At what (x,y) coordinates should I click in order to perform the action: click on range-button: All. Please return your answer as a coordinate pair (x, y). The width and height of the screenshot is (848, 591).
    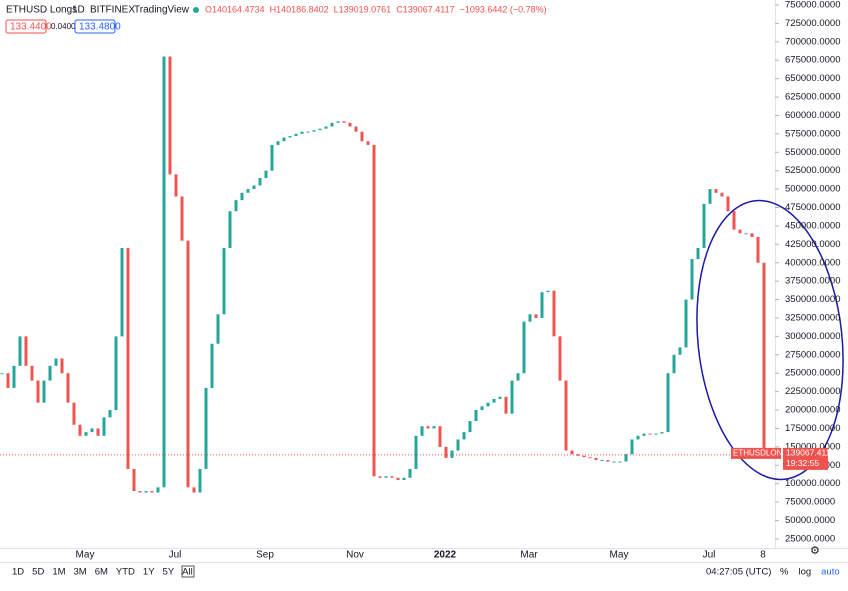
    Looking at the image, I should click on (187, 572).